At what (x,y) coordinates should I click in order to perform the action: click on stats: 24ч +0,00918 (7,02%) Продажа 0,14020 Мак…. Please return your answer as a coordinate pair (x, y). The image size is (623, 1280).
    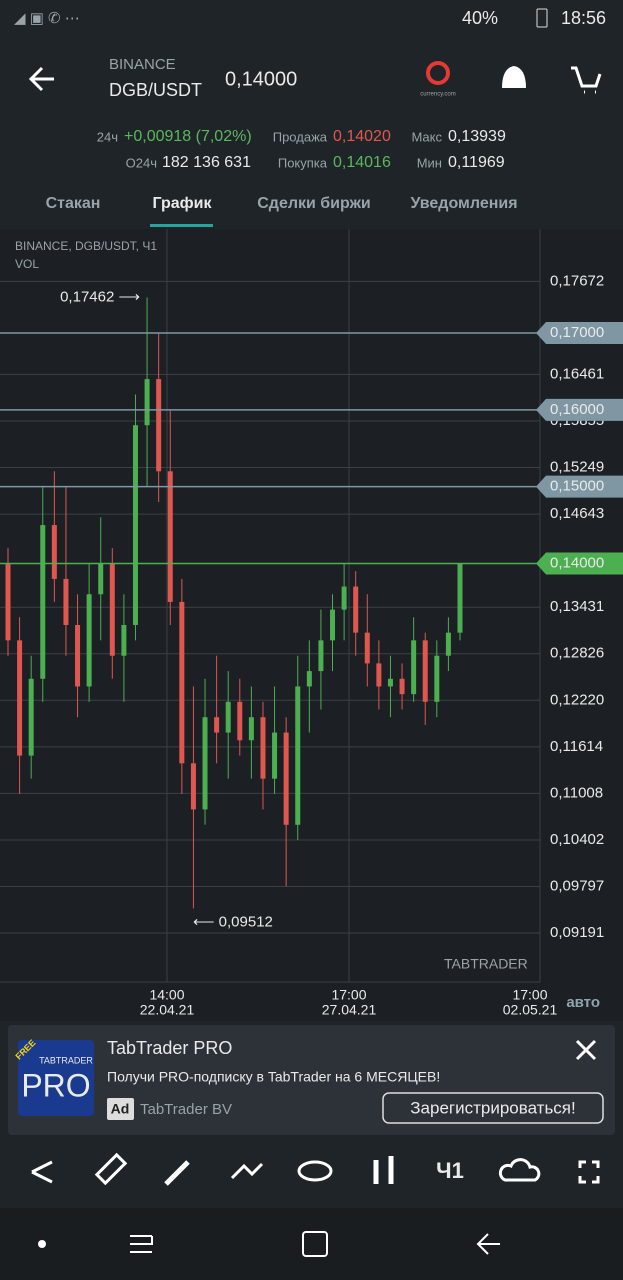
    Looking at the image, I should click on (301, 149).